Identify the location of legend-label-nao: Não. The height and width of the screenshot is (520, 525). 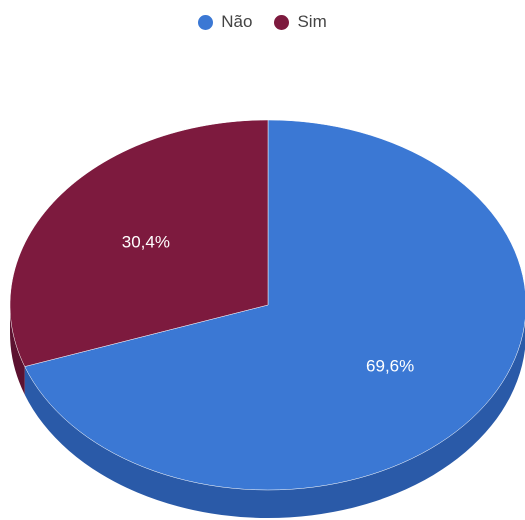
(237, 21).